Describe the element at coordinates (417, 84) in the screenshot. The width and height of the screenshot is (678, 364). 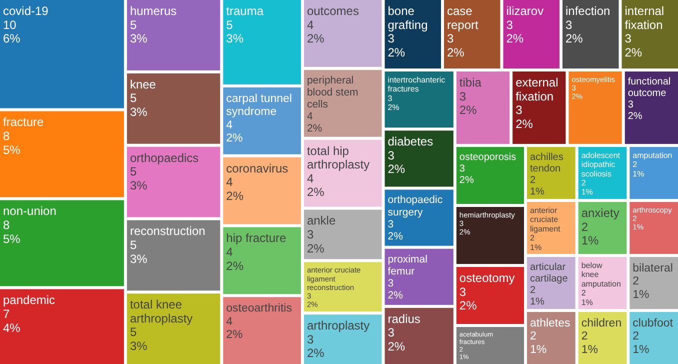
I see `category-label: intertrochanteric fractures` at that location.